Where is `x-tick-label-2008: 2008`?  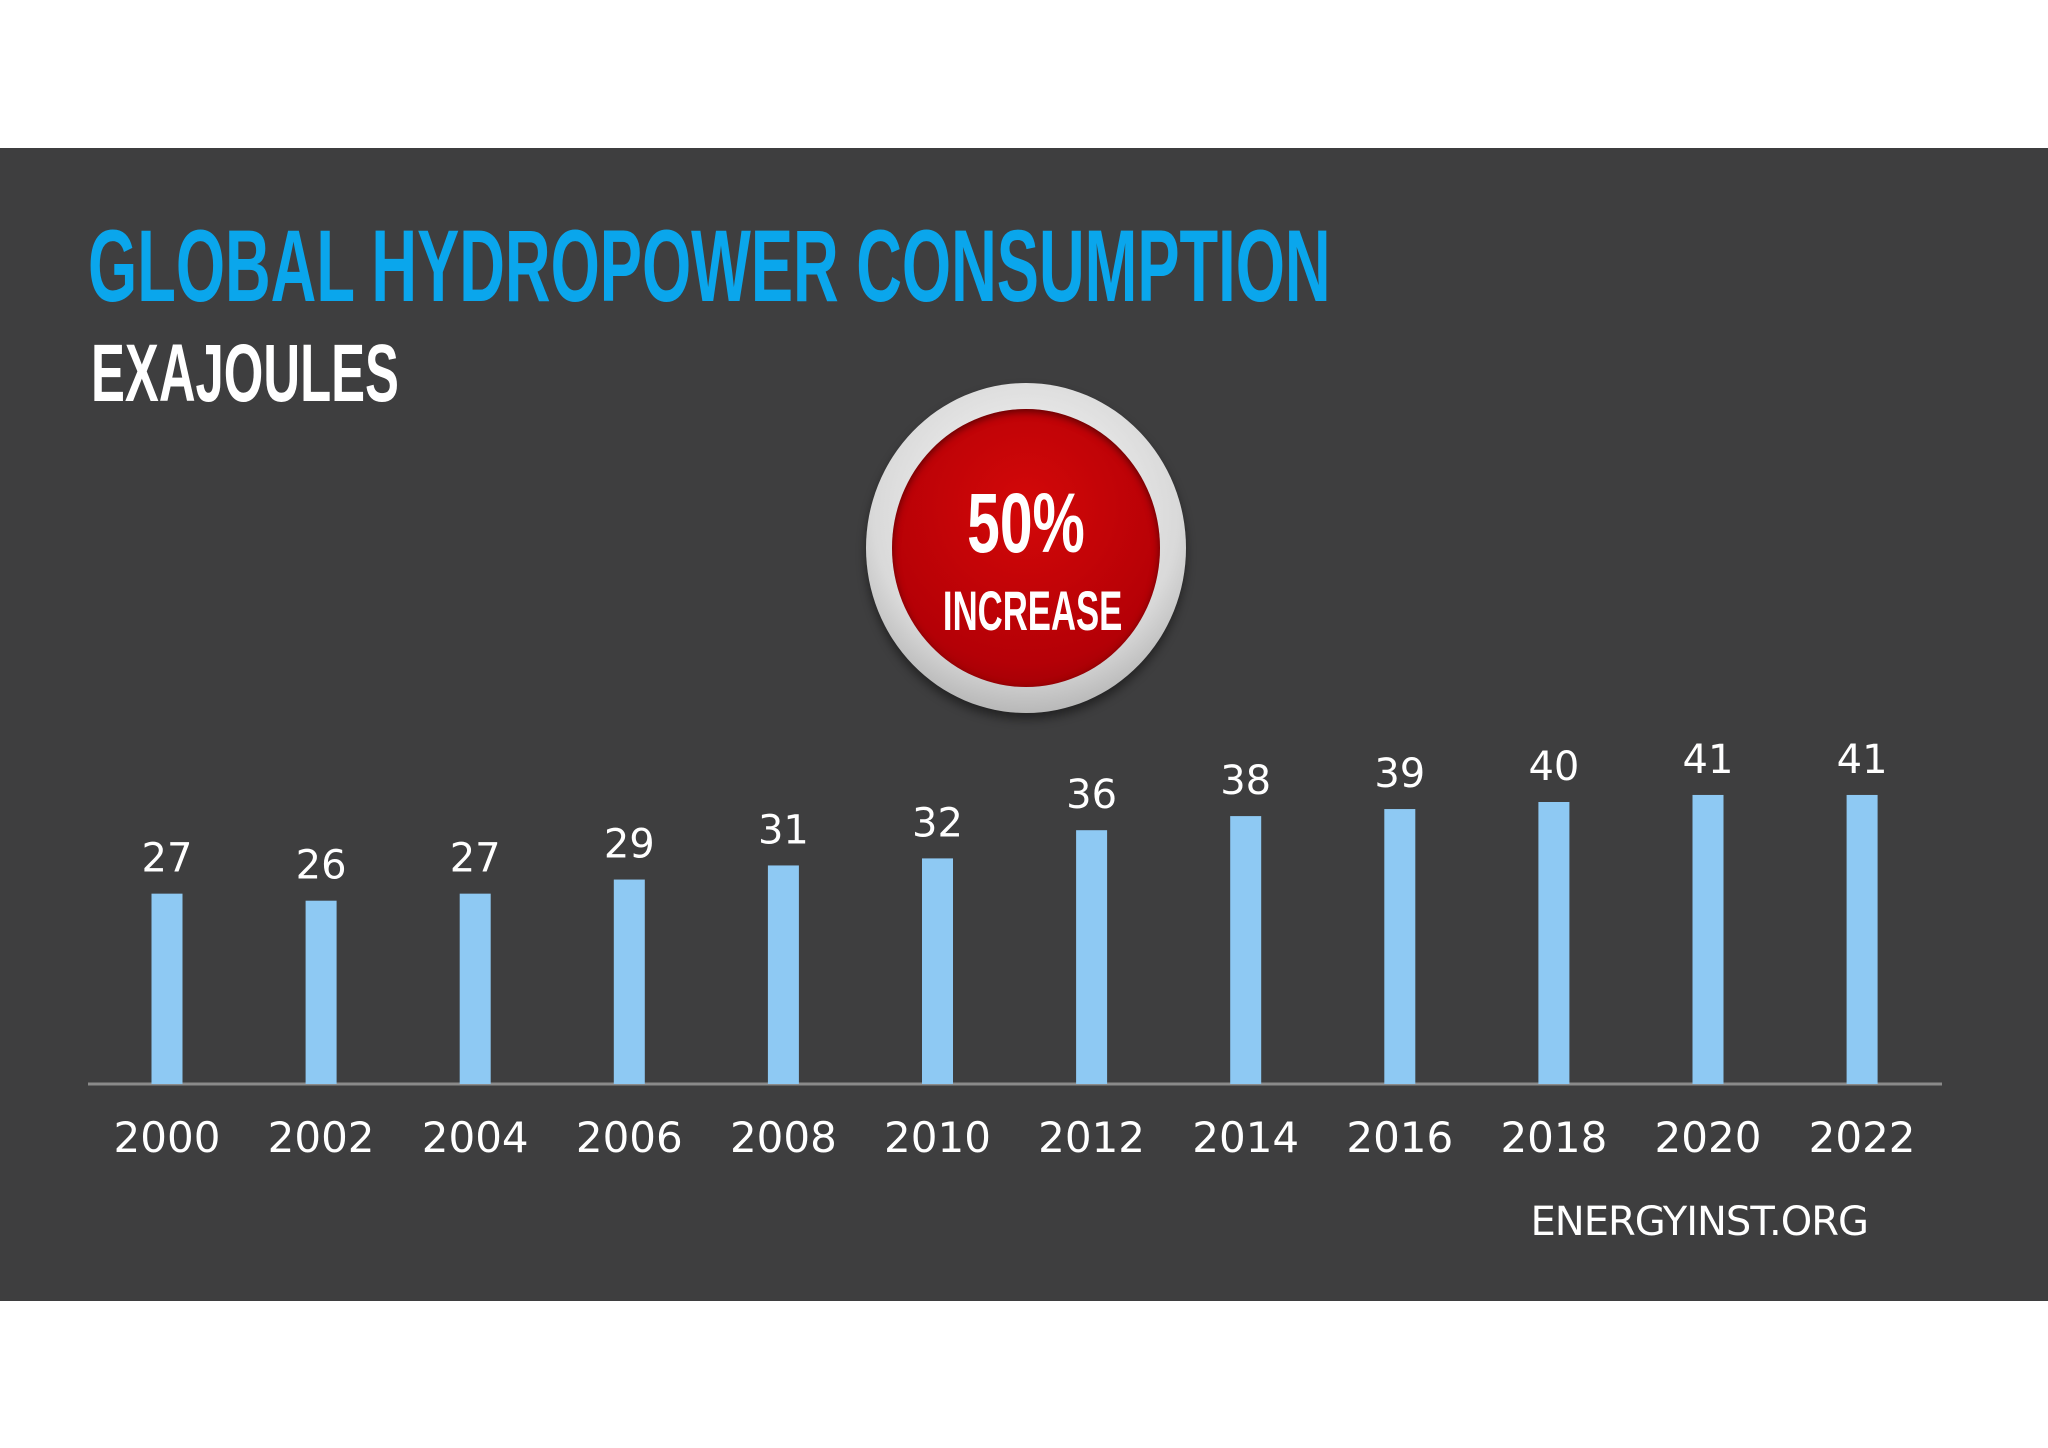
x-tick-label-2008: 2008 is located at coordinates (783, 1137).